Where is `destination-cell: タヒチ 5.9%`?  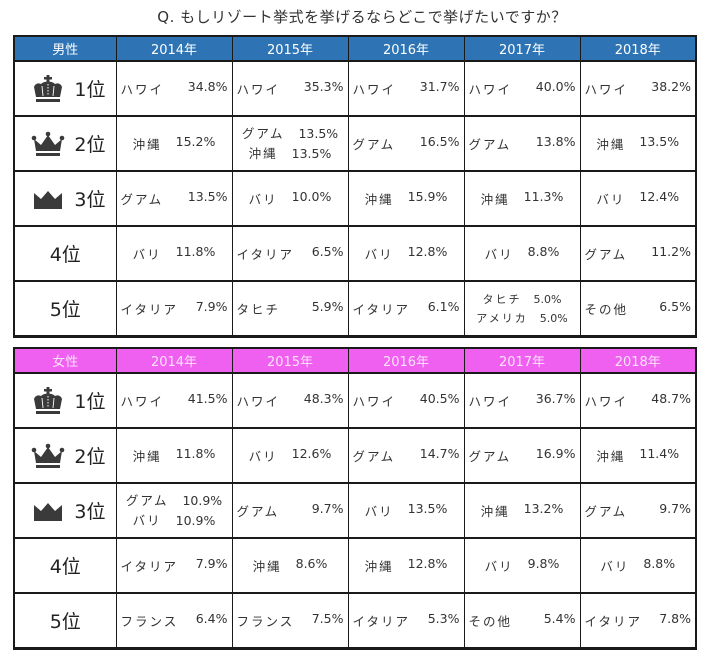
destination-cell: タヒチ 5.9% is located at coordinates (290, 309).